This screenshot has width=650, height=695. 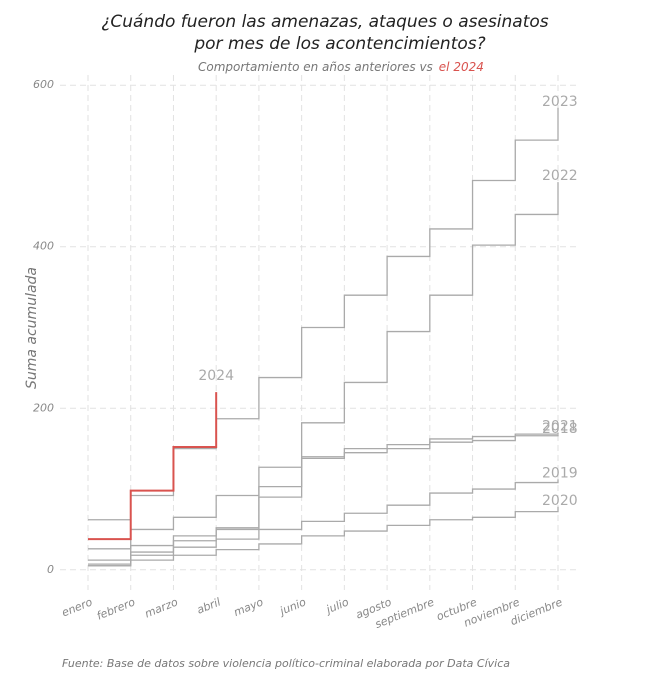 I want to click on series-label: 2018, so click(x=560, y=429).